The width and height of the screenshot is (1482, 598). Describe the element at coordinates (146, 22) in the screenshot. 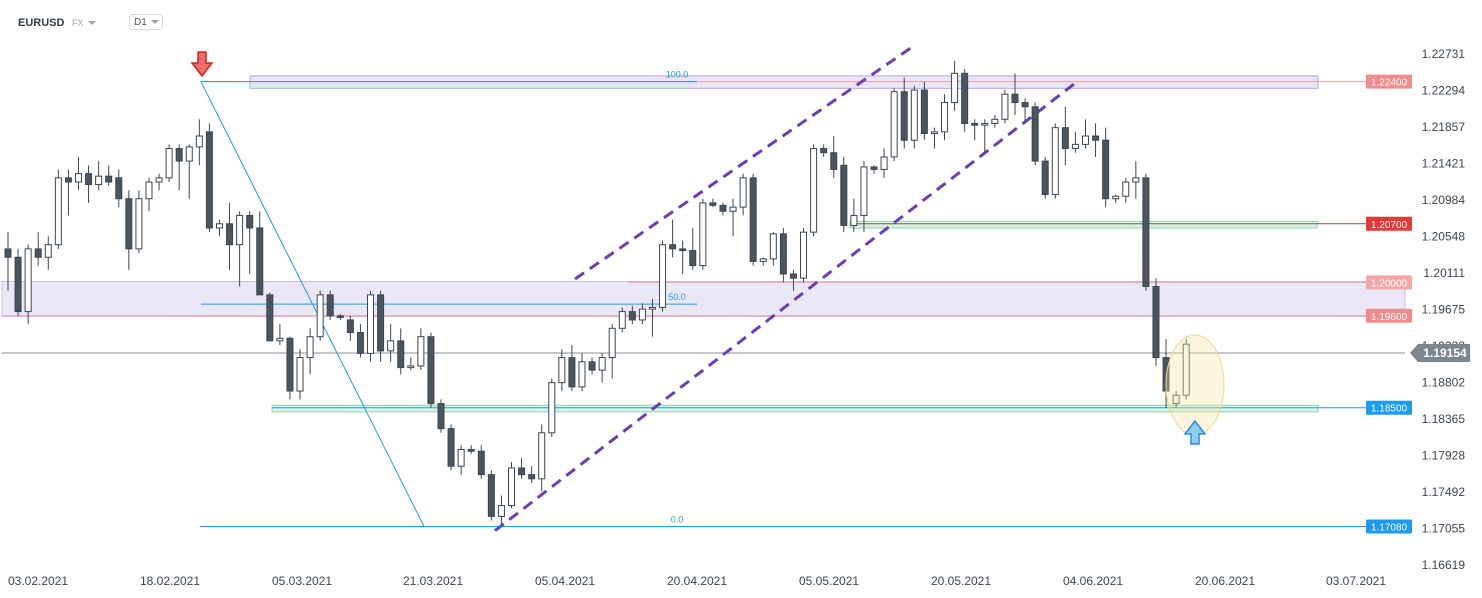

I see `timeframe-selector: D1` at that location.